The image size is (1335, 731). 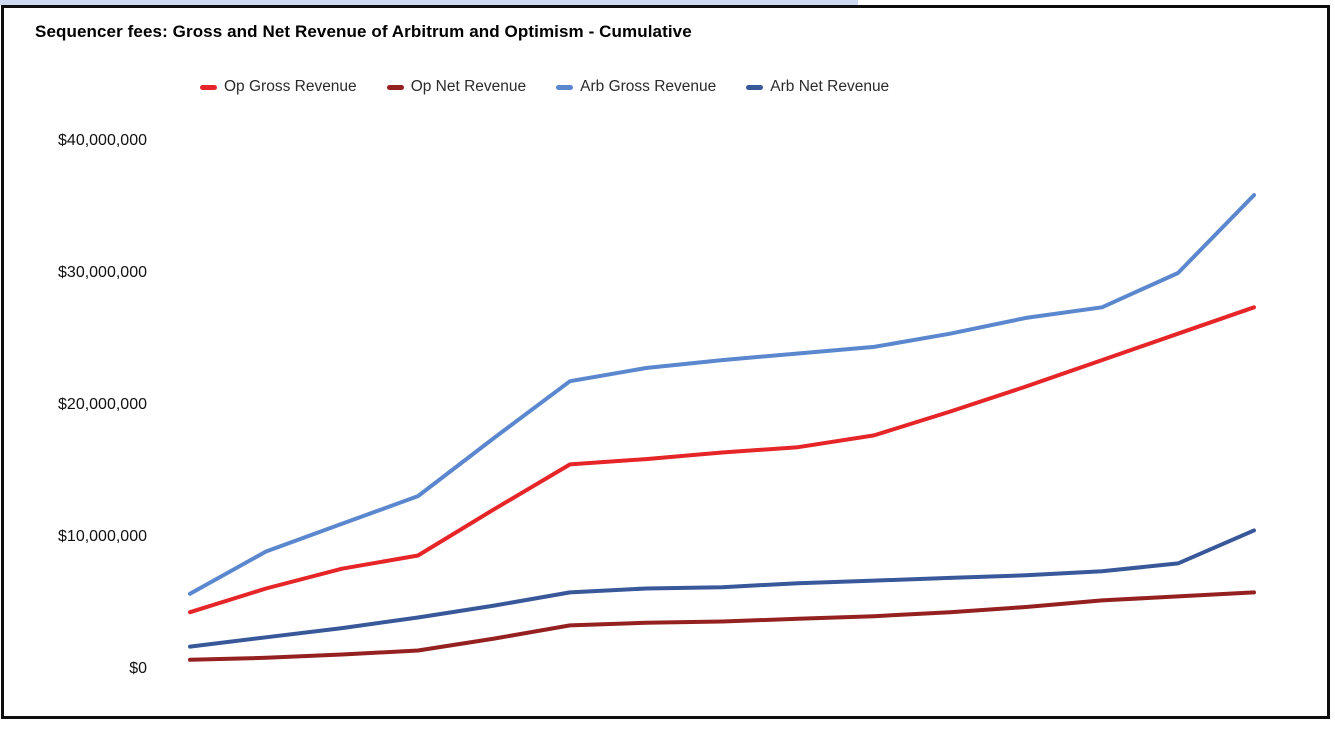 What do you see at coordinates (395, 87) in the screenshot?
I see `legend-swatch-op-net` at bounding box center [395, 87].